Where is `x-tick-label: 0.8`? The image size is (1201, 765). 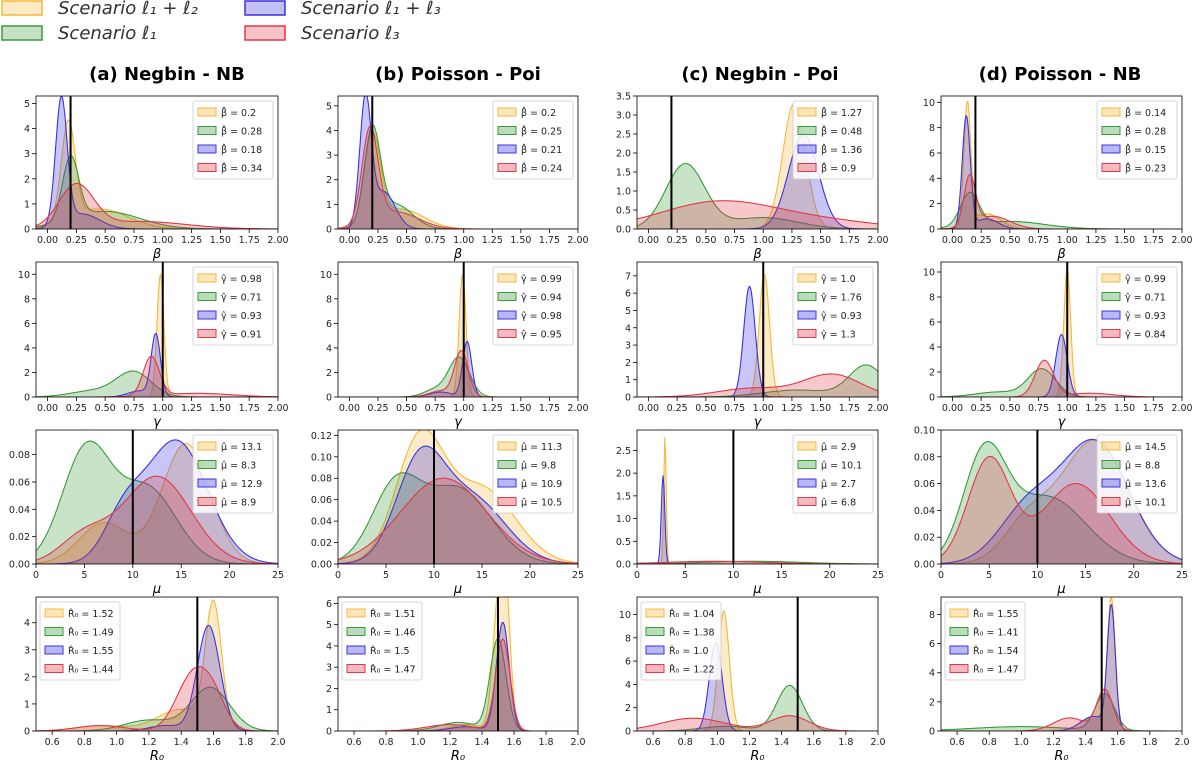
x-tick-label: 0.8 is located at coordinates (989, 742).